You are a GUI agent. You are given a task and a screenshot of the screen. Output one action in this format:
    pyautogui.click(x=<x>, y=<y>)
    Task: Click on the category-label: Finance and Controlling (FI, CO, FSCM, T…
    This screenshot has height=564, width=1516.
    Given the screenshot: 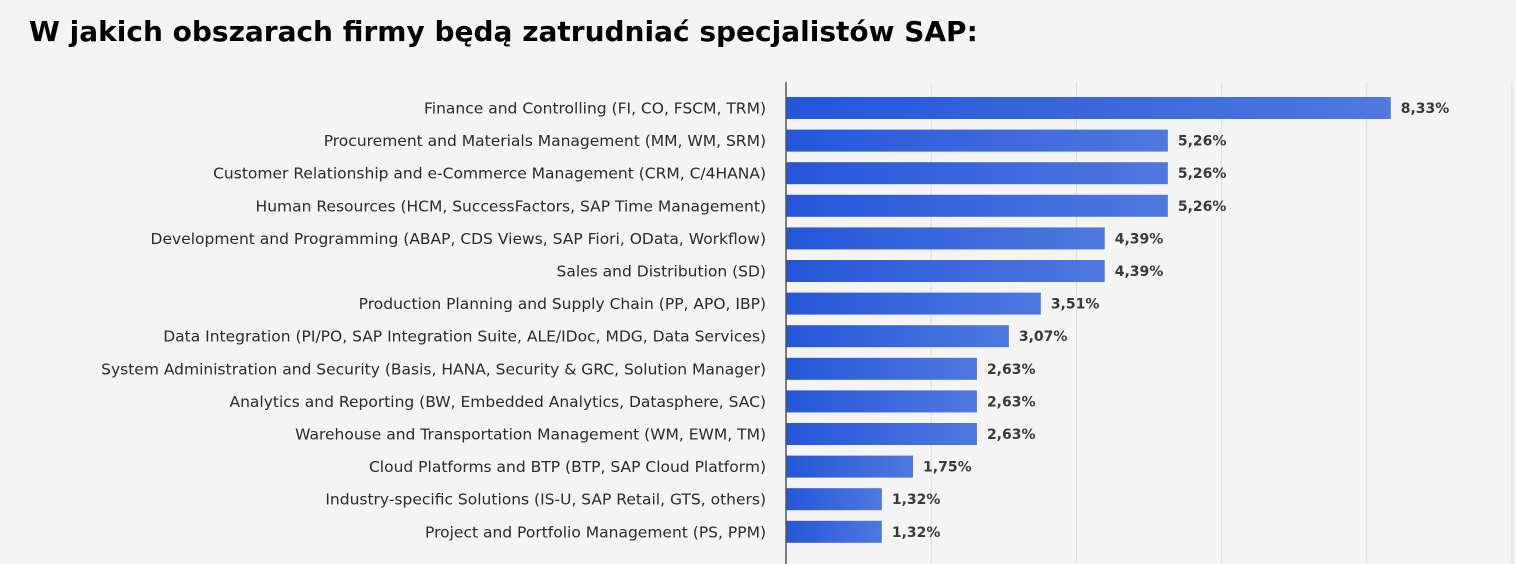 What is the action you would take?
    pyautogui.click(x=595, y=109)
    